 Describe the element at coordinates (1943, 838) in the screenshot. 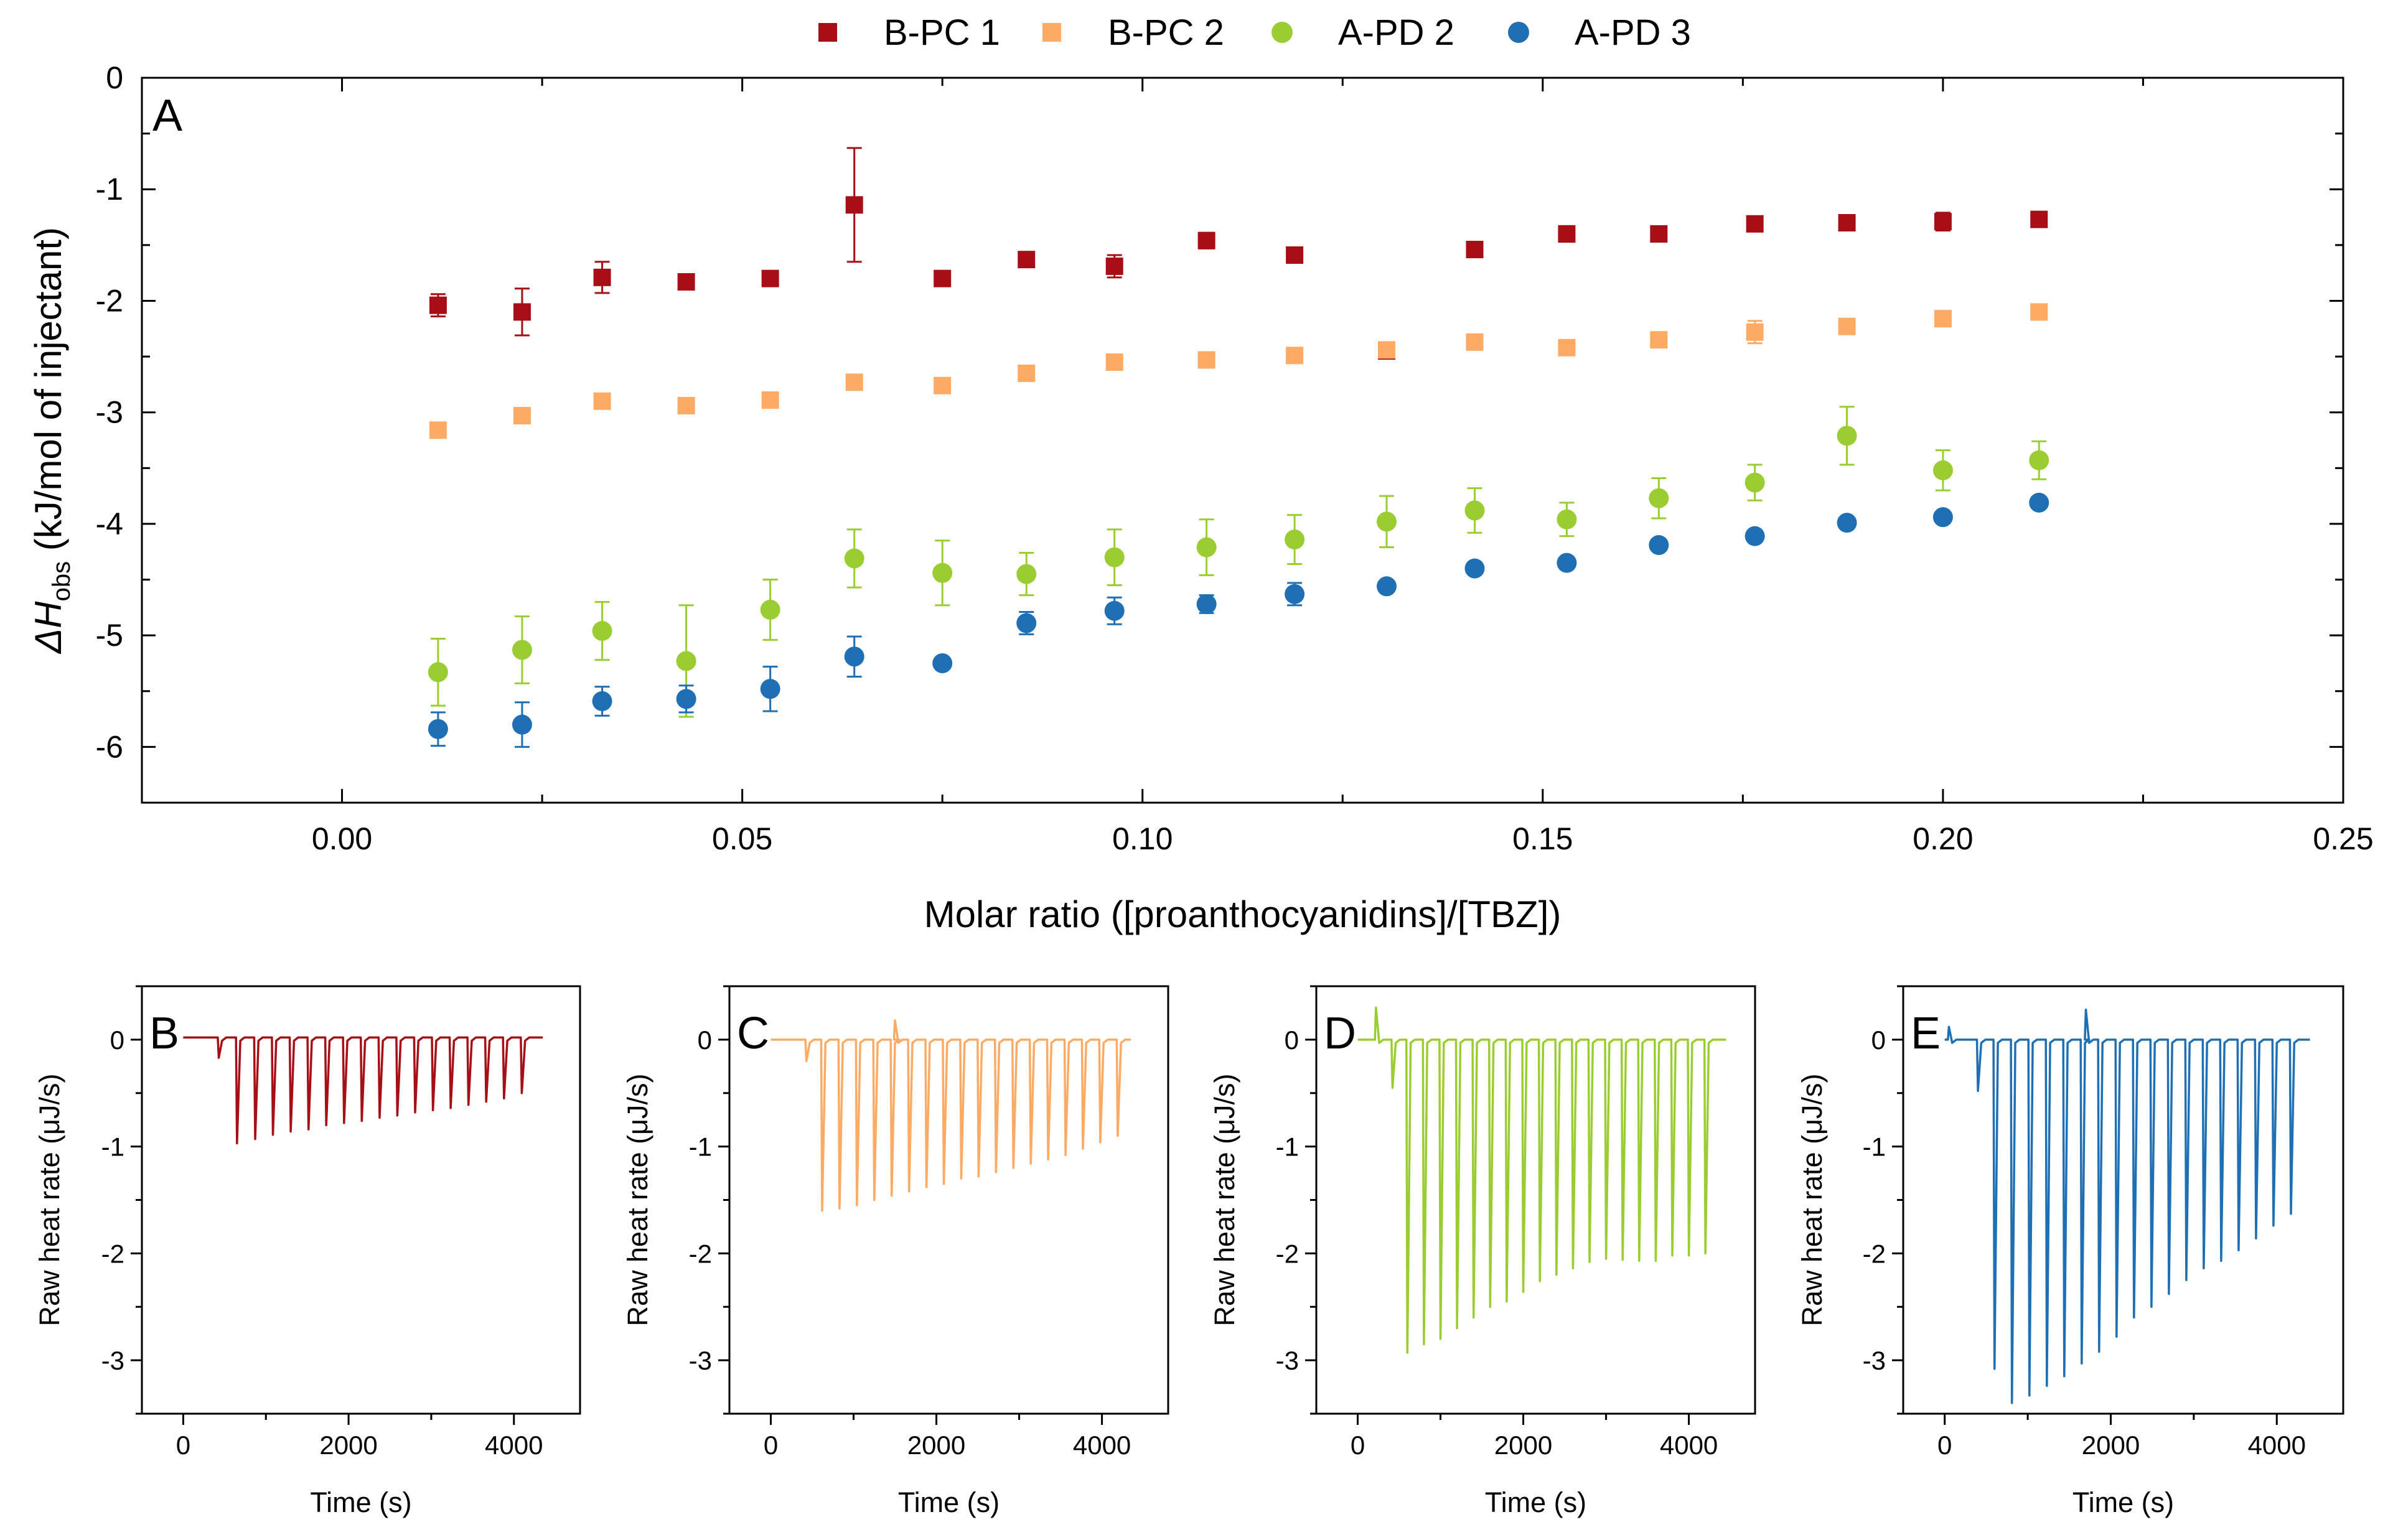

I see `panel-a-x-tick-label: 0.20` at that location.